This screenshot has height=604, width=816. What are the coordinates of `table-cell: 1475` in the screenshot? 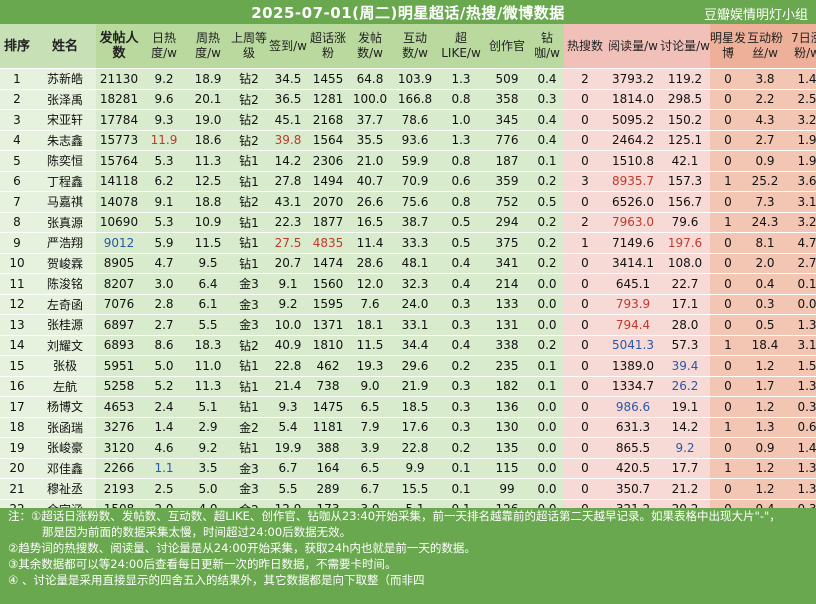 It's located at (328, 407).